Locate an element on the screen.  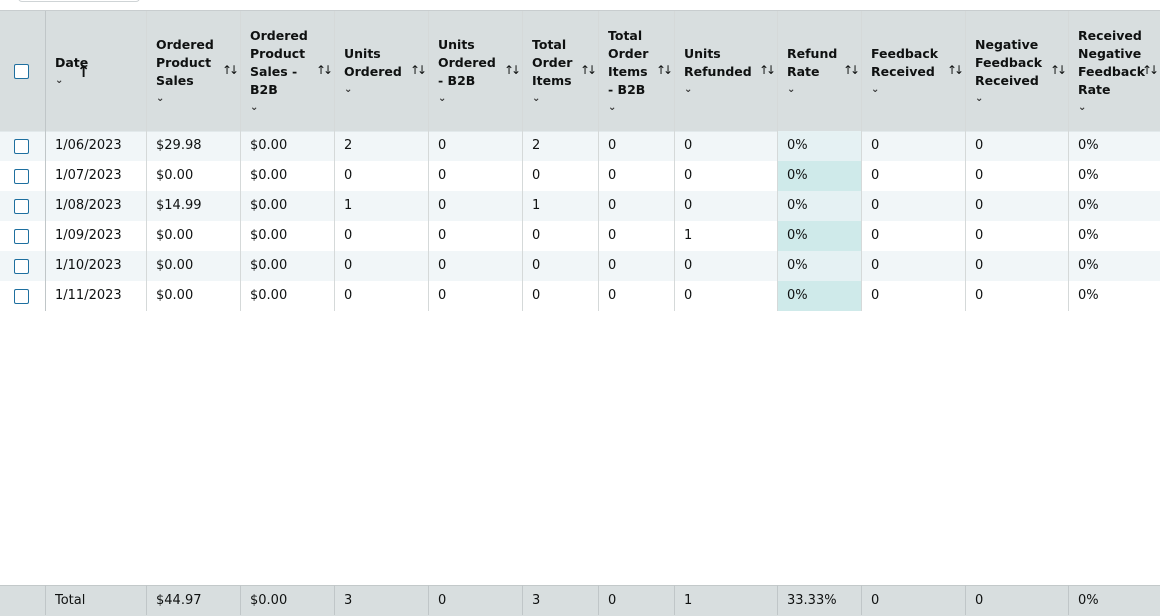
cell-items: 0 is located at coordinates (536, 235).